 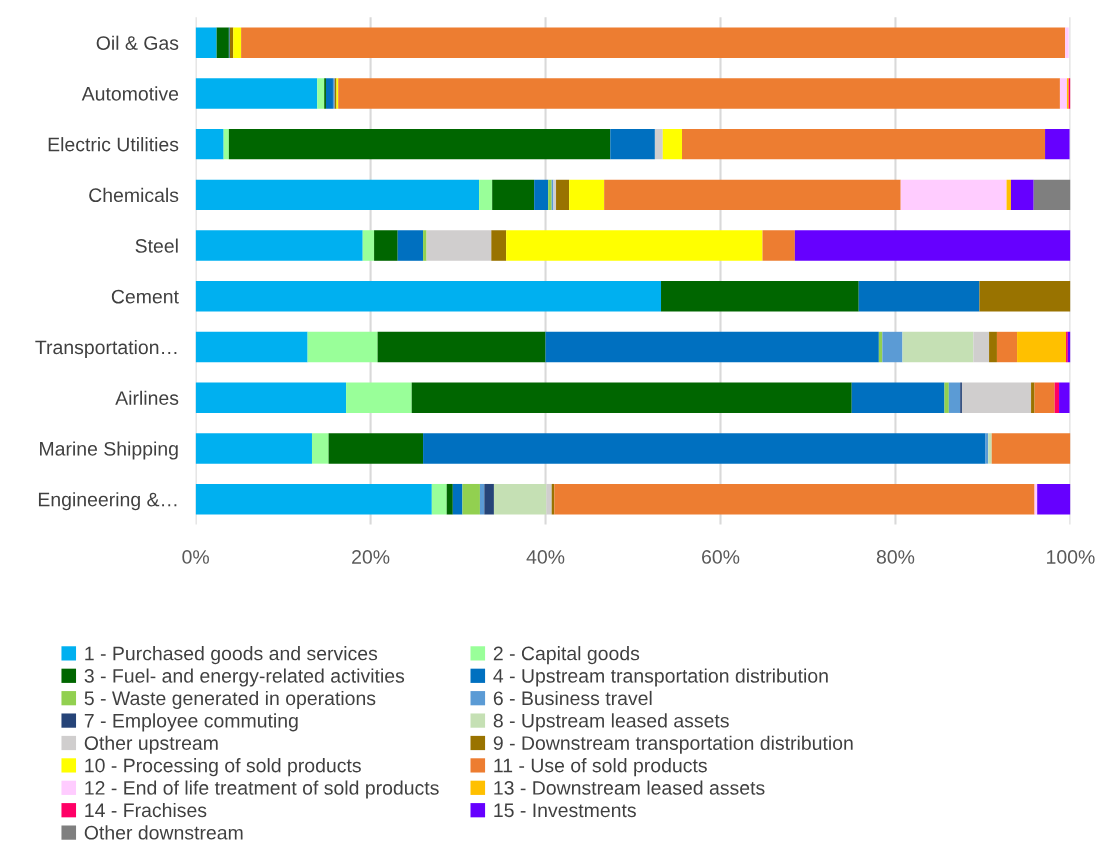 I want to click on legend-label: 9 - Downstream transportation distribution, so click(x=673, y=744).